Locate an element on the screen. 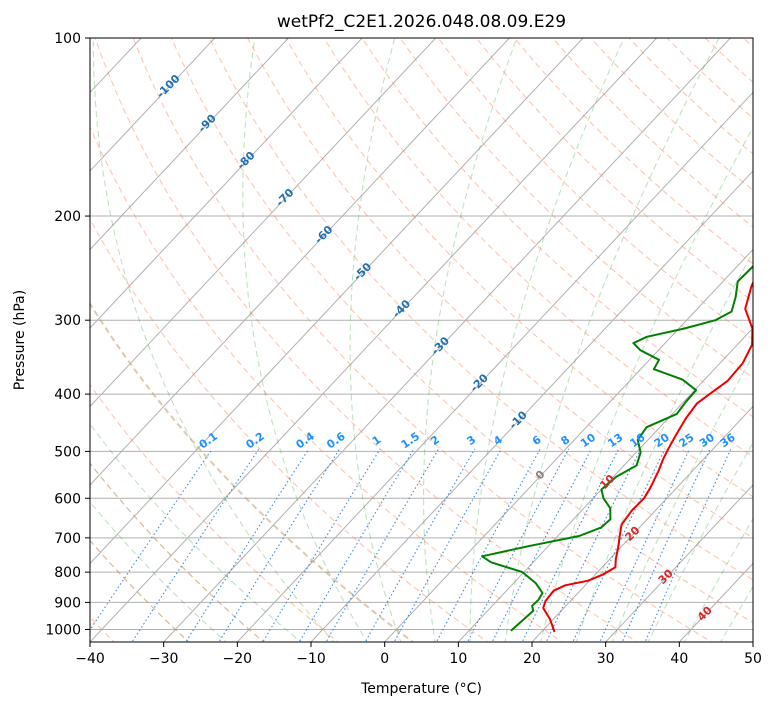 This screenshot has width=775, height=708. x-tick-label: −10 is located at coordinates (311, 659).